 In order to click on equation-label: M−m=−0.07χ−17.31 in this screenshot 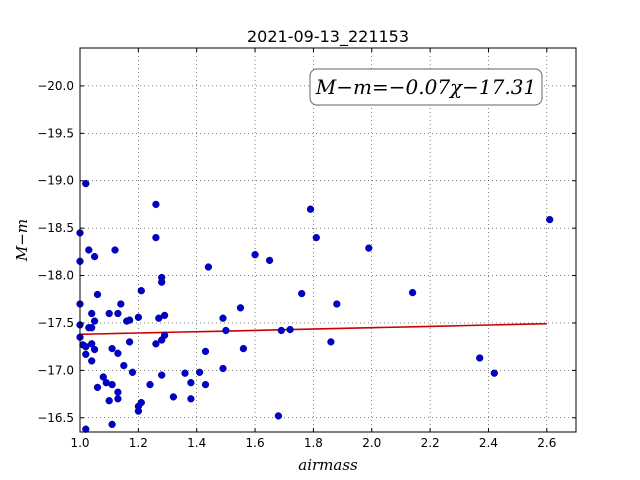, I will do `click(425, 87)`.